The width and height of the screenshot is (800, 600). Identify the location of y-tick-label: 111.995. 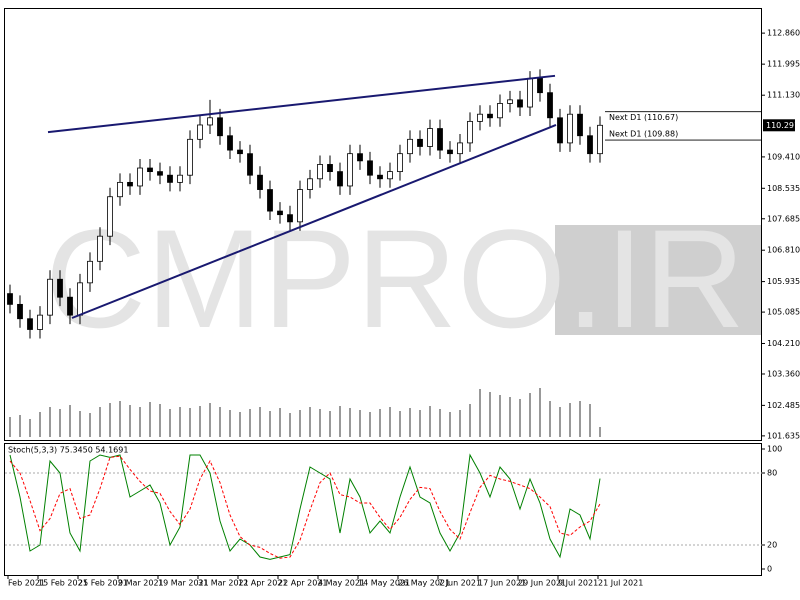
(783, 64).